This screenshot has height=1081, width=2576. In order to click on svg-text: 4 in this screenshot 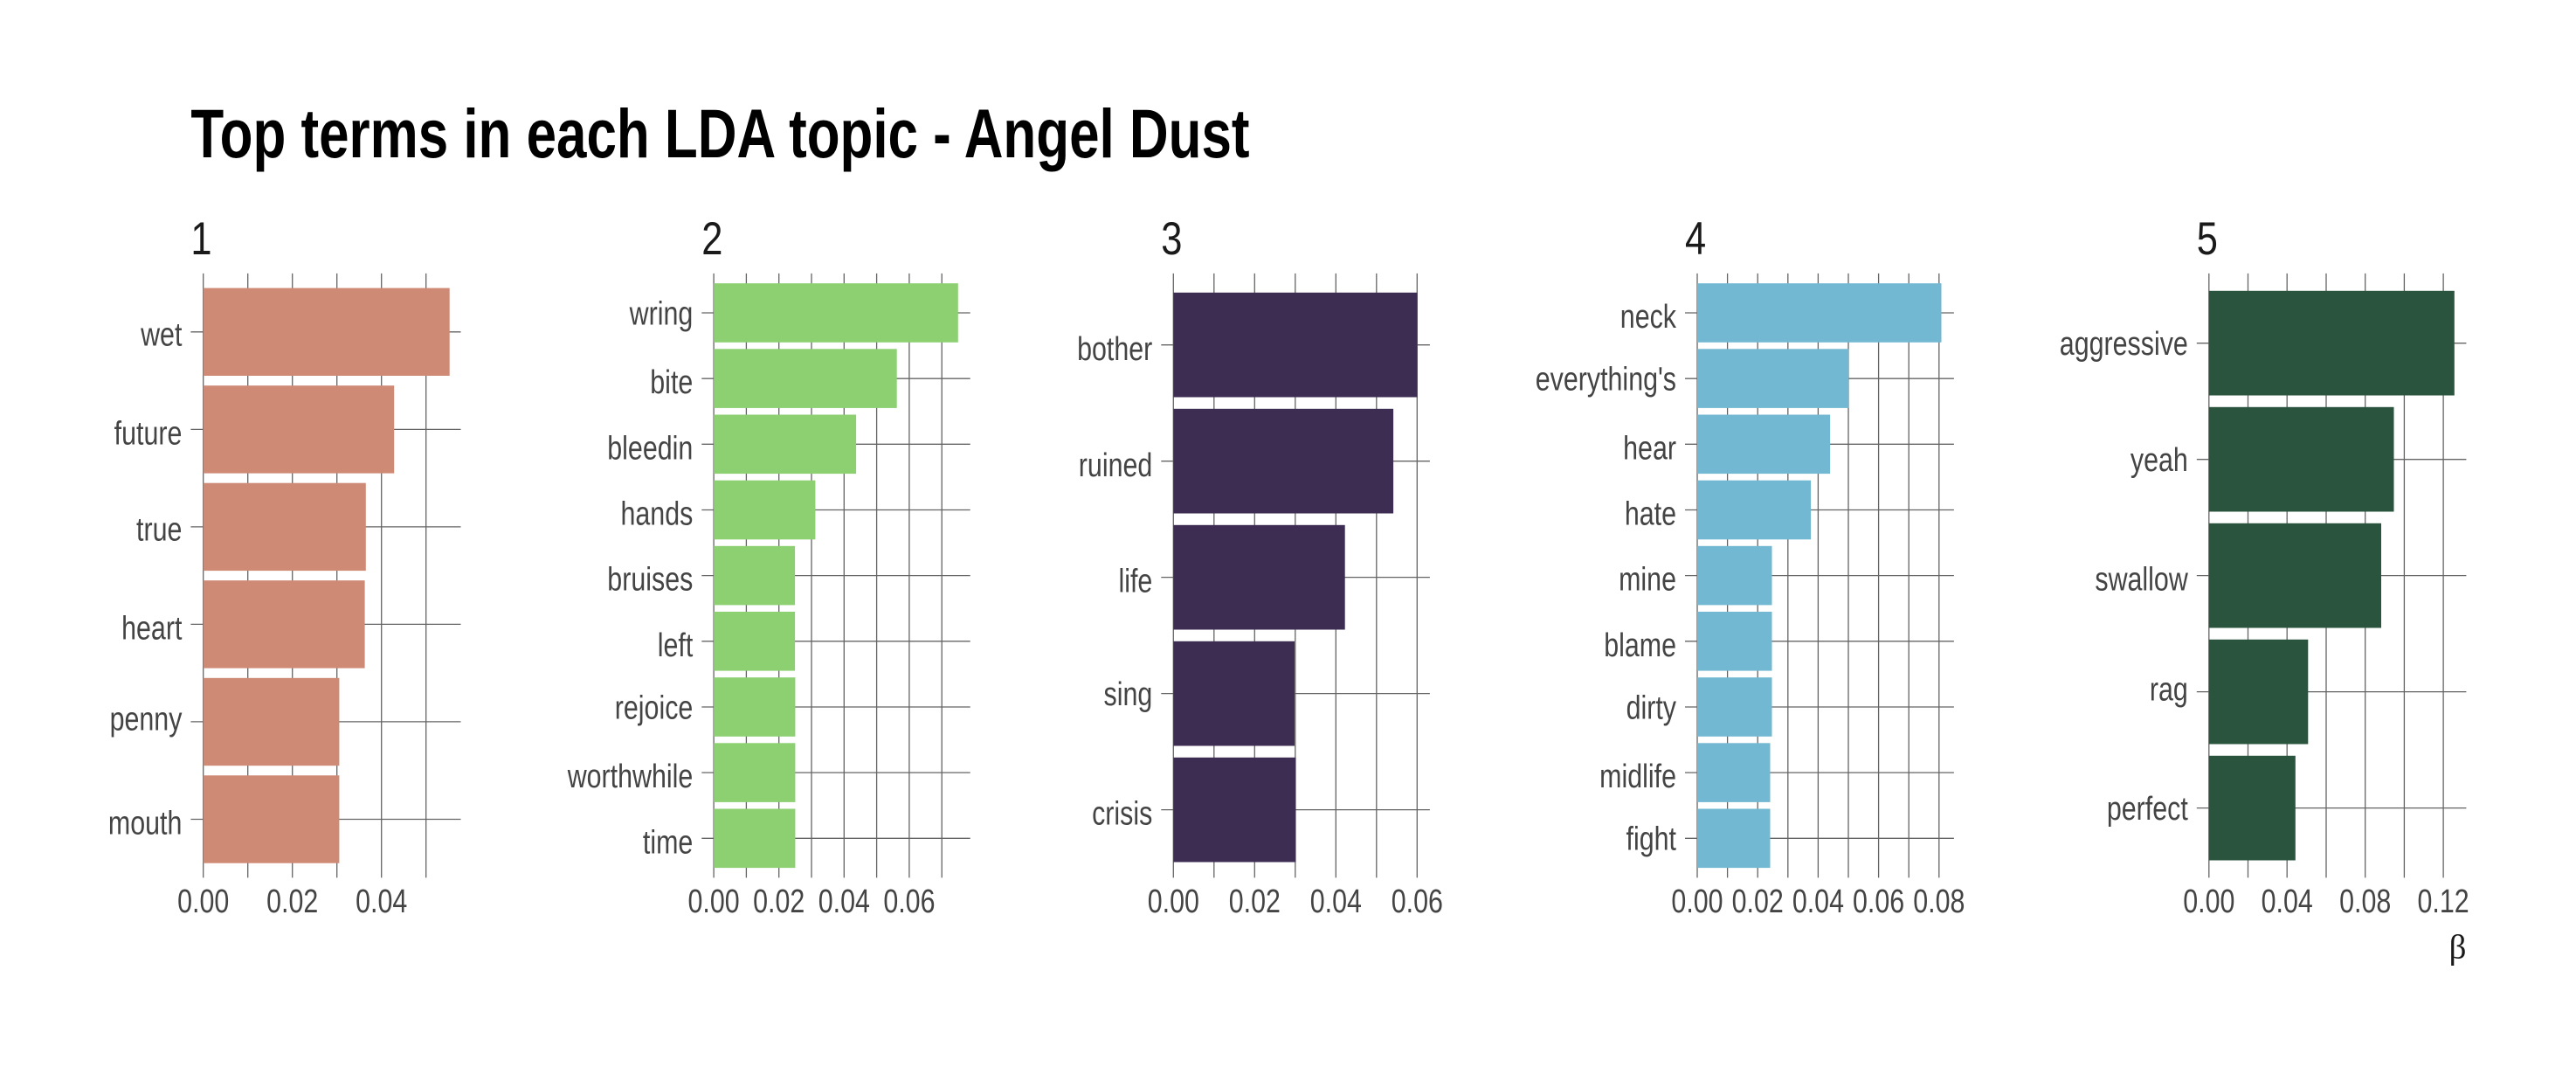, I will do `click(1695, 239)`.